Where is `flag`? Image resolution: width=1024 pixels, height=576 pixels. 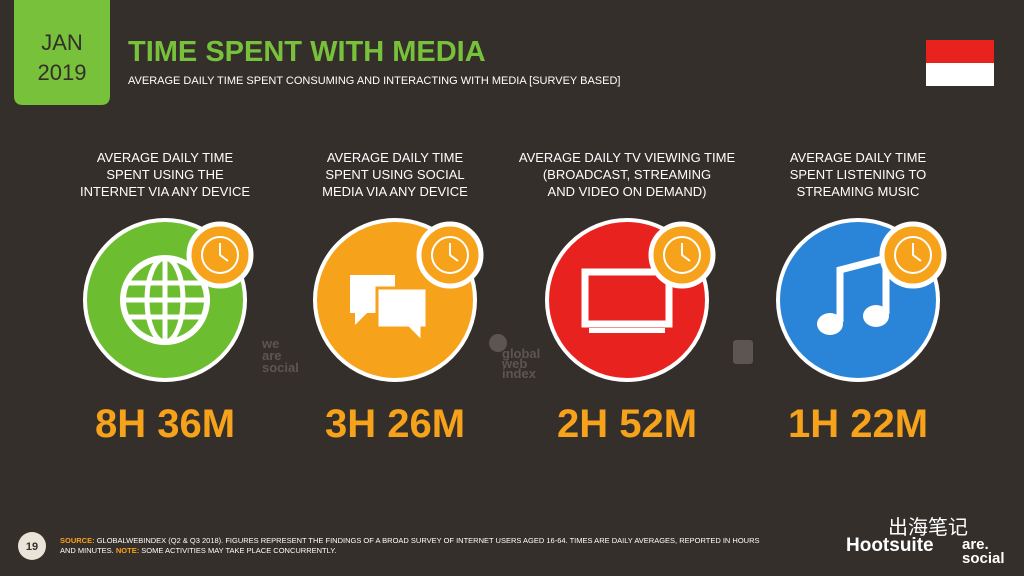
flag is located at coordinates (960, 63).